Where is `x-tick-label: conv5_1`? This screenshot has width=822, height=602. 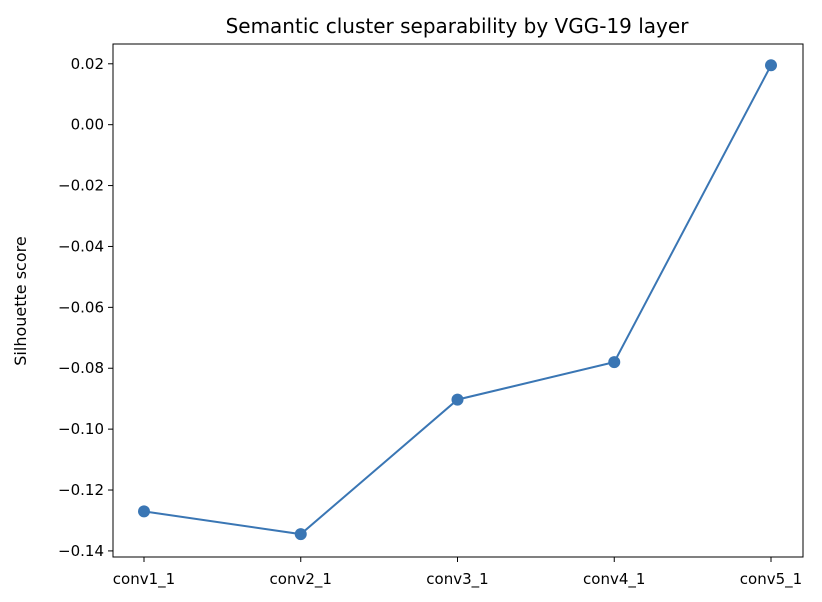
x-tick-label: conv5_1 is located at coordinates (771, 579).